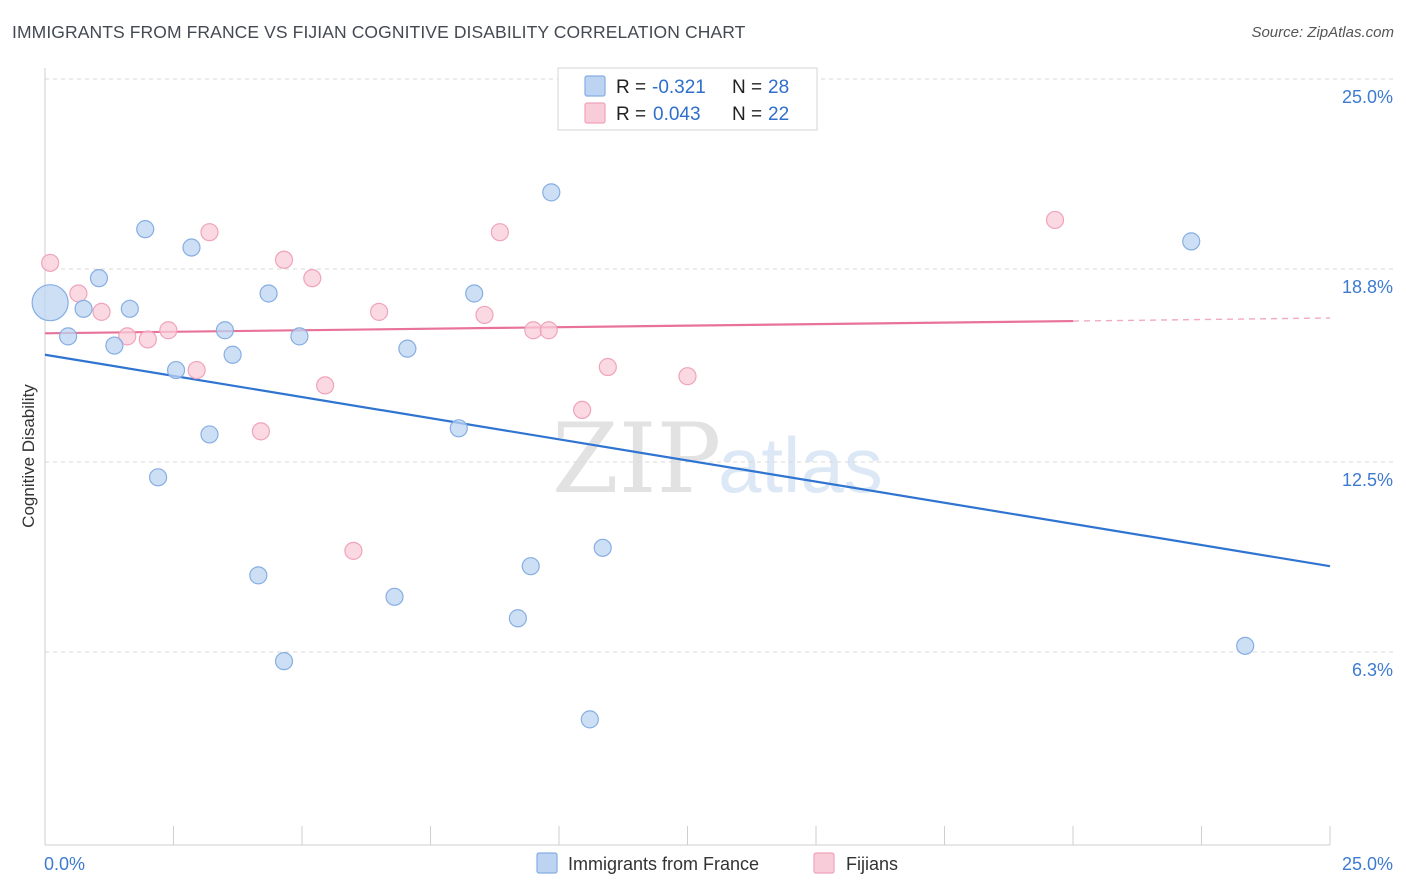 Image resolution: width=1406 pixels, height=892 pixels. I want to click on legend-r-value: 0.043, so click(677, 114).